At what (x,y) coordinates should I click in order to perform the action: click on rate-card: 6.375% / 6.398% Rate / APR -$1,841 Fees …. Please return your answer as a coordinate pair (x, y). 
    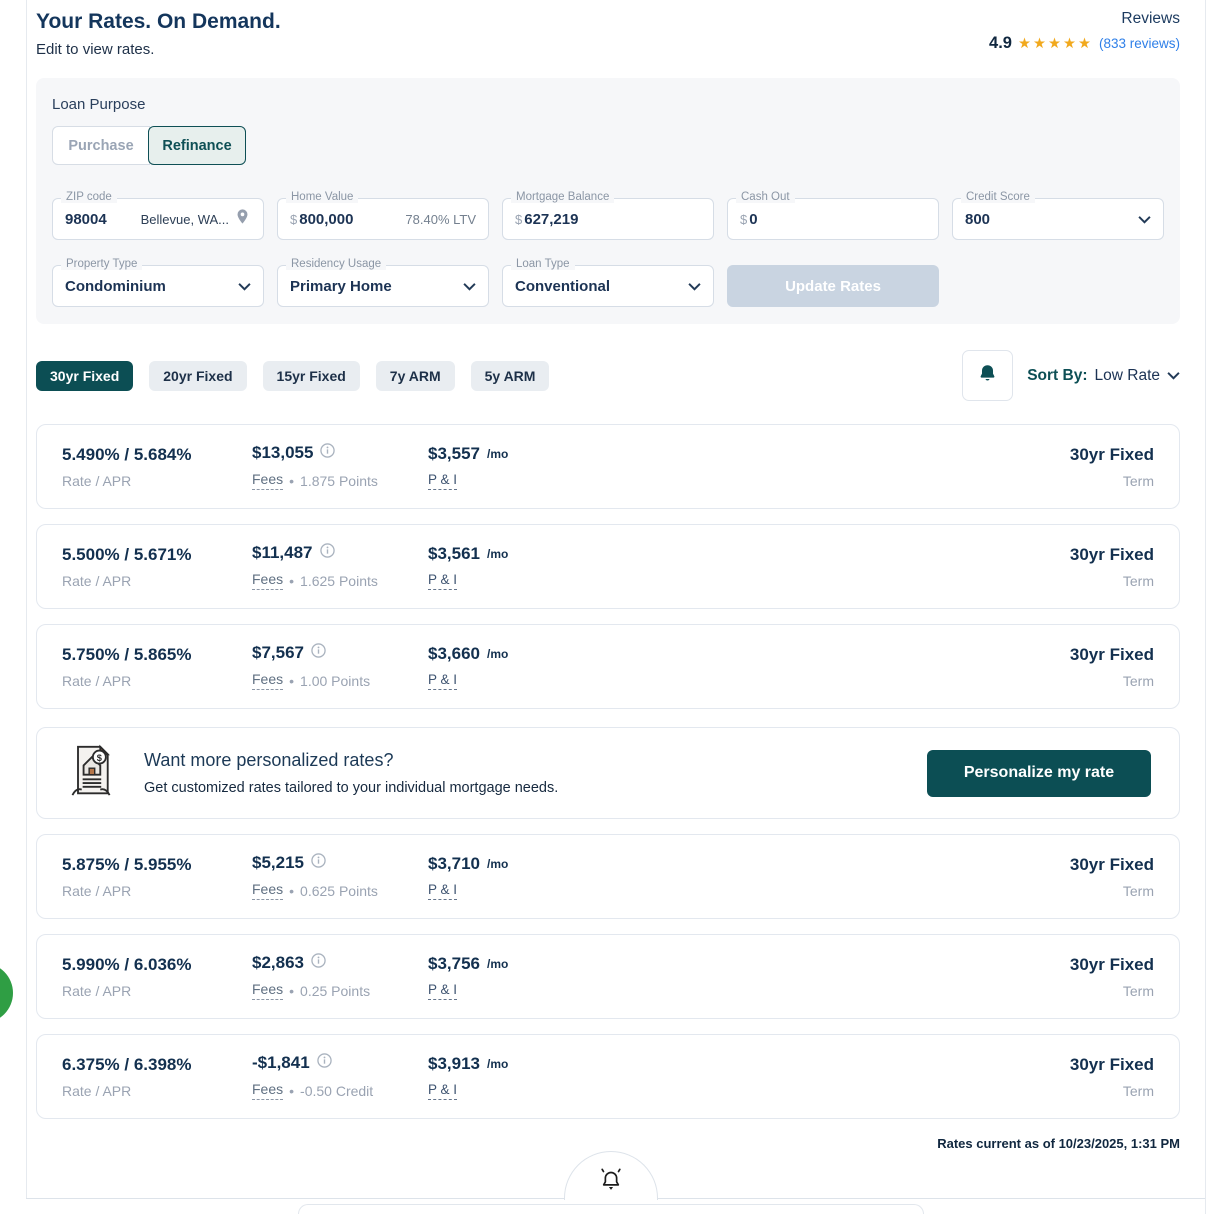
    Looking at the image, I should click on (608, 1076).